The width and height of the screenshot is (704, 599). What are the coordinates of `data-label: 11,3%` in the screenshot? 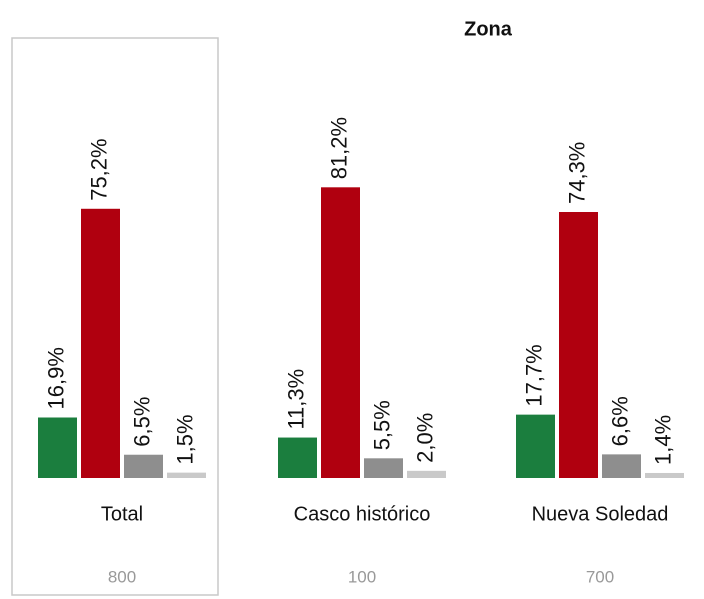 It's located at (295, 399).